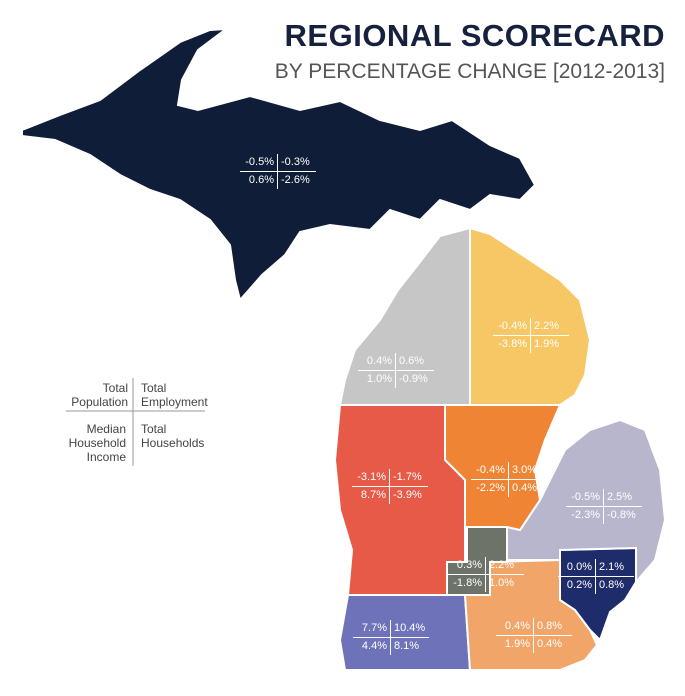  Describe the element at coordinates (467, 583) in the screenshot. I see `region-income: -1.8%` at that location.